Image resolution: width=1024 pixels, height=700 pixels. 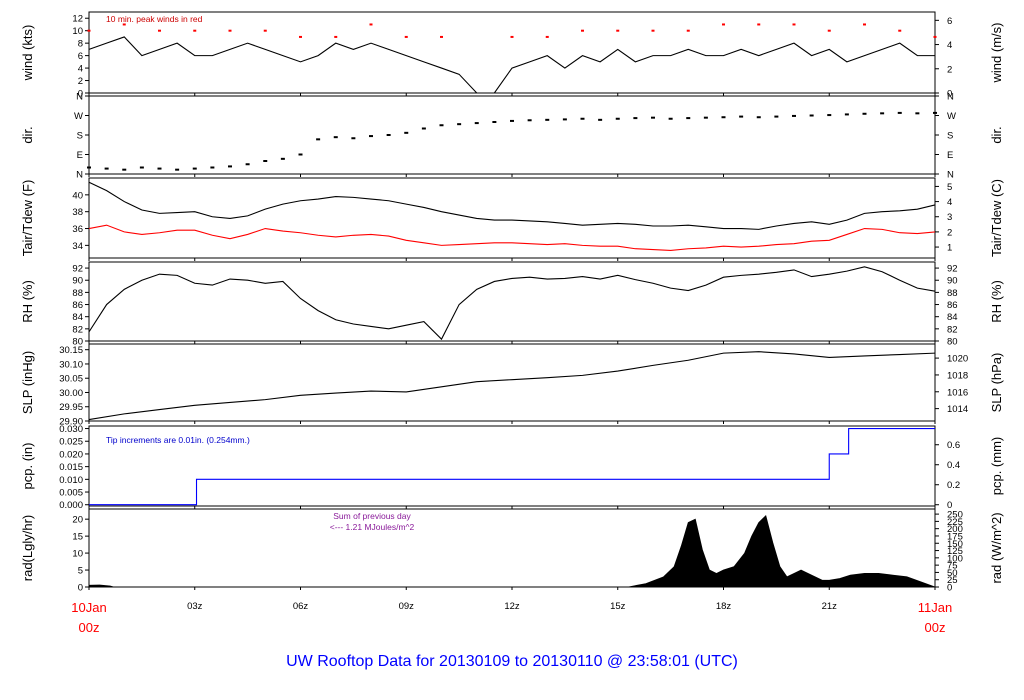 I want to click on y-tick-label-left: 5, so click(x=80, y=571).